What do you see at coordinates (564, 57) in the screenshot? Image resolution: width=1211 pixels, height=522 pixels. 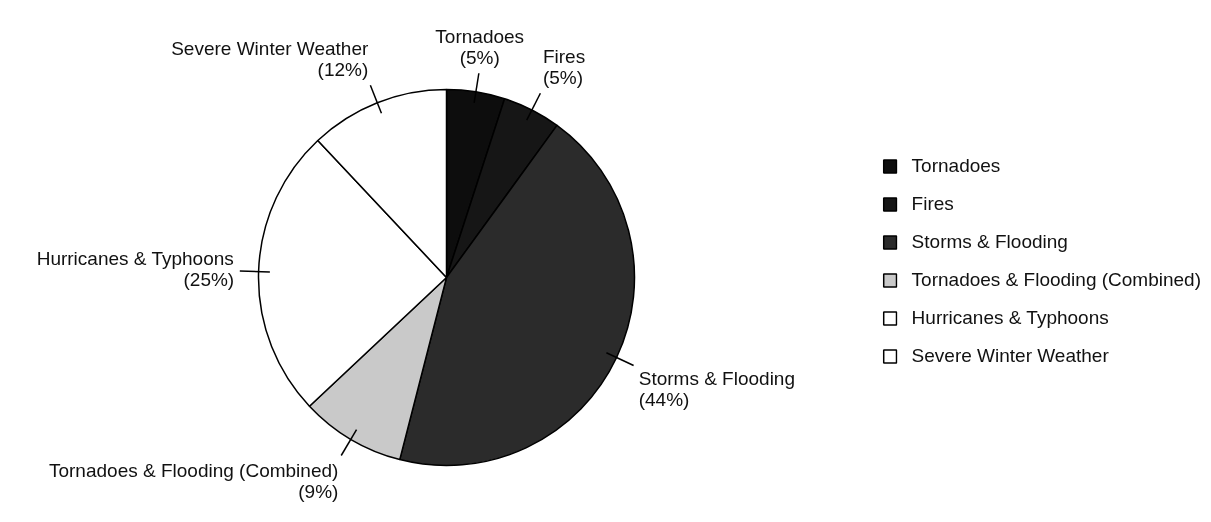 I see `slice-label: Fires` at bounding box center [564, 57].